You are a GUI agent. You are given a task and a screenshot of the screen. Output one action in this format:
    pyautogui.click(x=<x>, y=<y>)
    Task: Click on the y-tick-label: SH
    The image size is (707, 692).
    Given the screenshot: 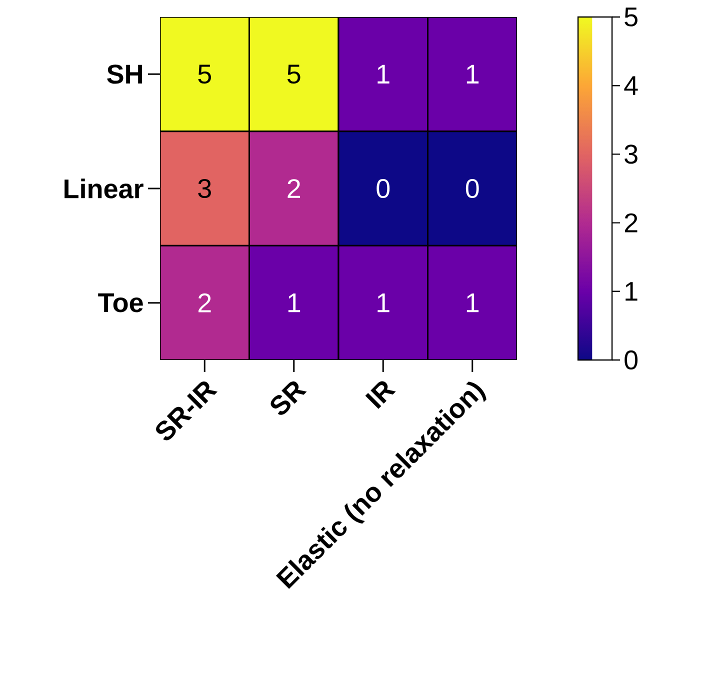 What is the action you would take?
    pyautogui.click(x=124, y=74)
    